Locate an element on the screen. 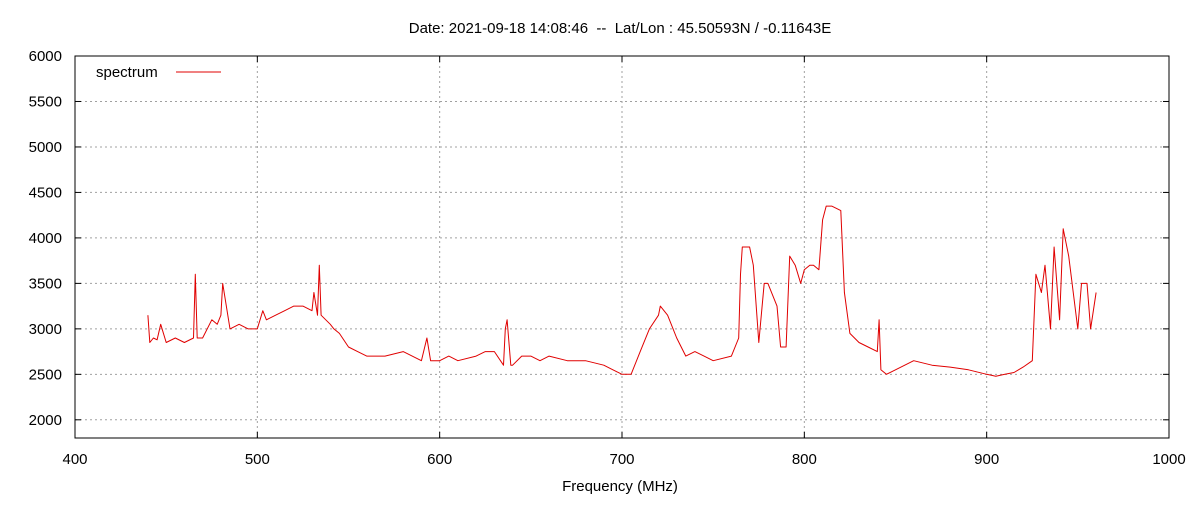 This screenshot has width=1200, height=505. y-tick-label: 3500 is located at coordinates (45, 283).